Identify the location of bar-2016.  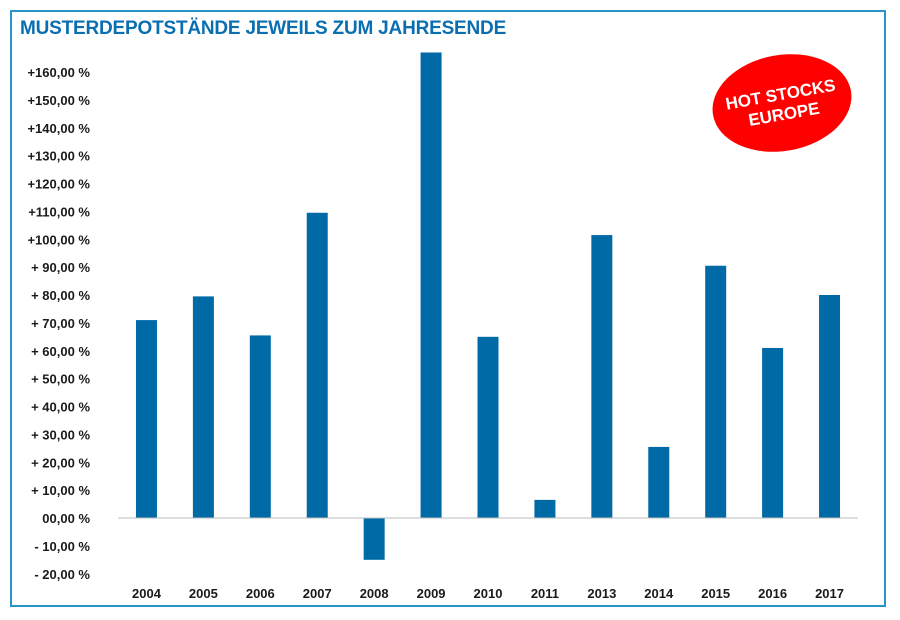
(773, 432).